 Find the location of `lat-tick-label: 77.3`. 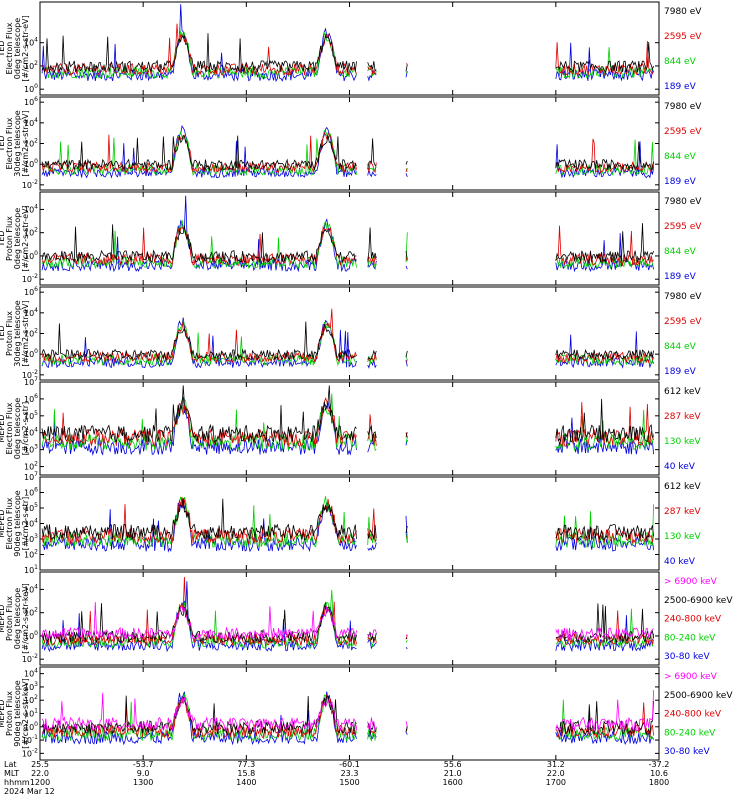

lat-tick-label: 77.3 is located at coordinates (246, 764).